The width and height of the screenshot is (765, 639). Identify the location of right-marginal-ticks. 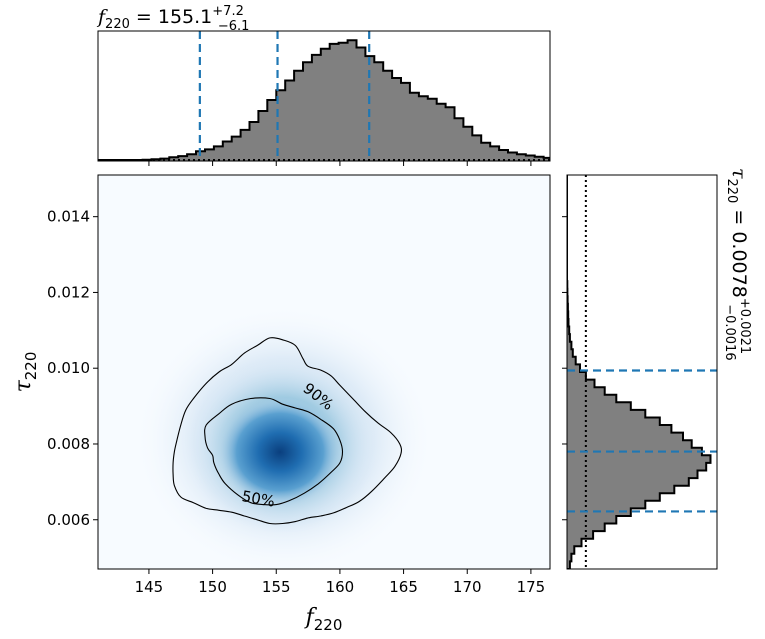
(564, 368).